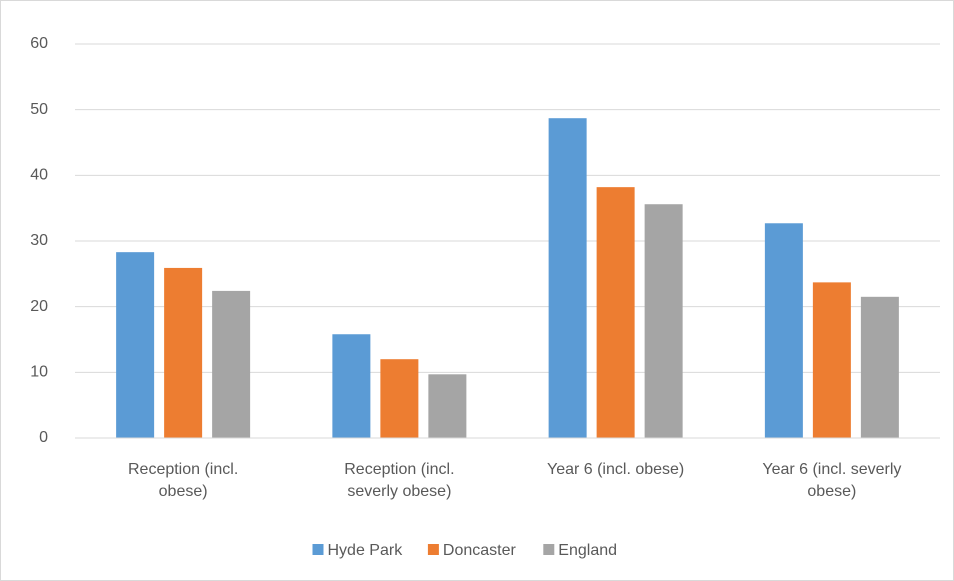 This screenshot has height=581, width=954. Describe the element at coordinates (39, 175) in the screenshot. I see `y-tick-label: 40` at that location.